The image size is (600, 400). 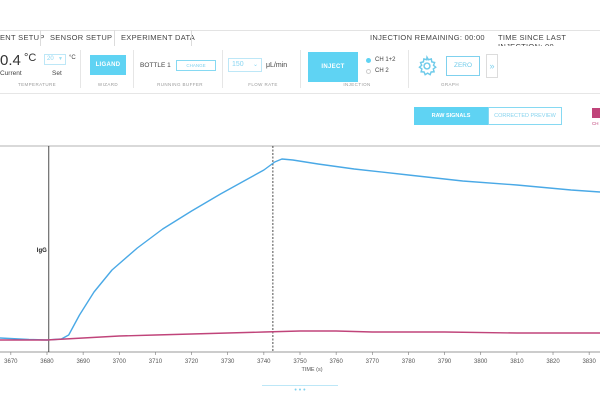 I want to click on injection-remaining-status: INJECTION REMAINING: 00:00, so click(x=427, y=37).